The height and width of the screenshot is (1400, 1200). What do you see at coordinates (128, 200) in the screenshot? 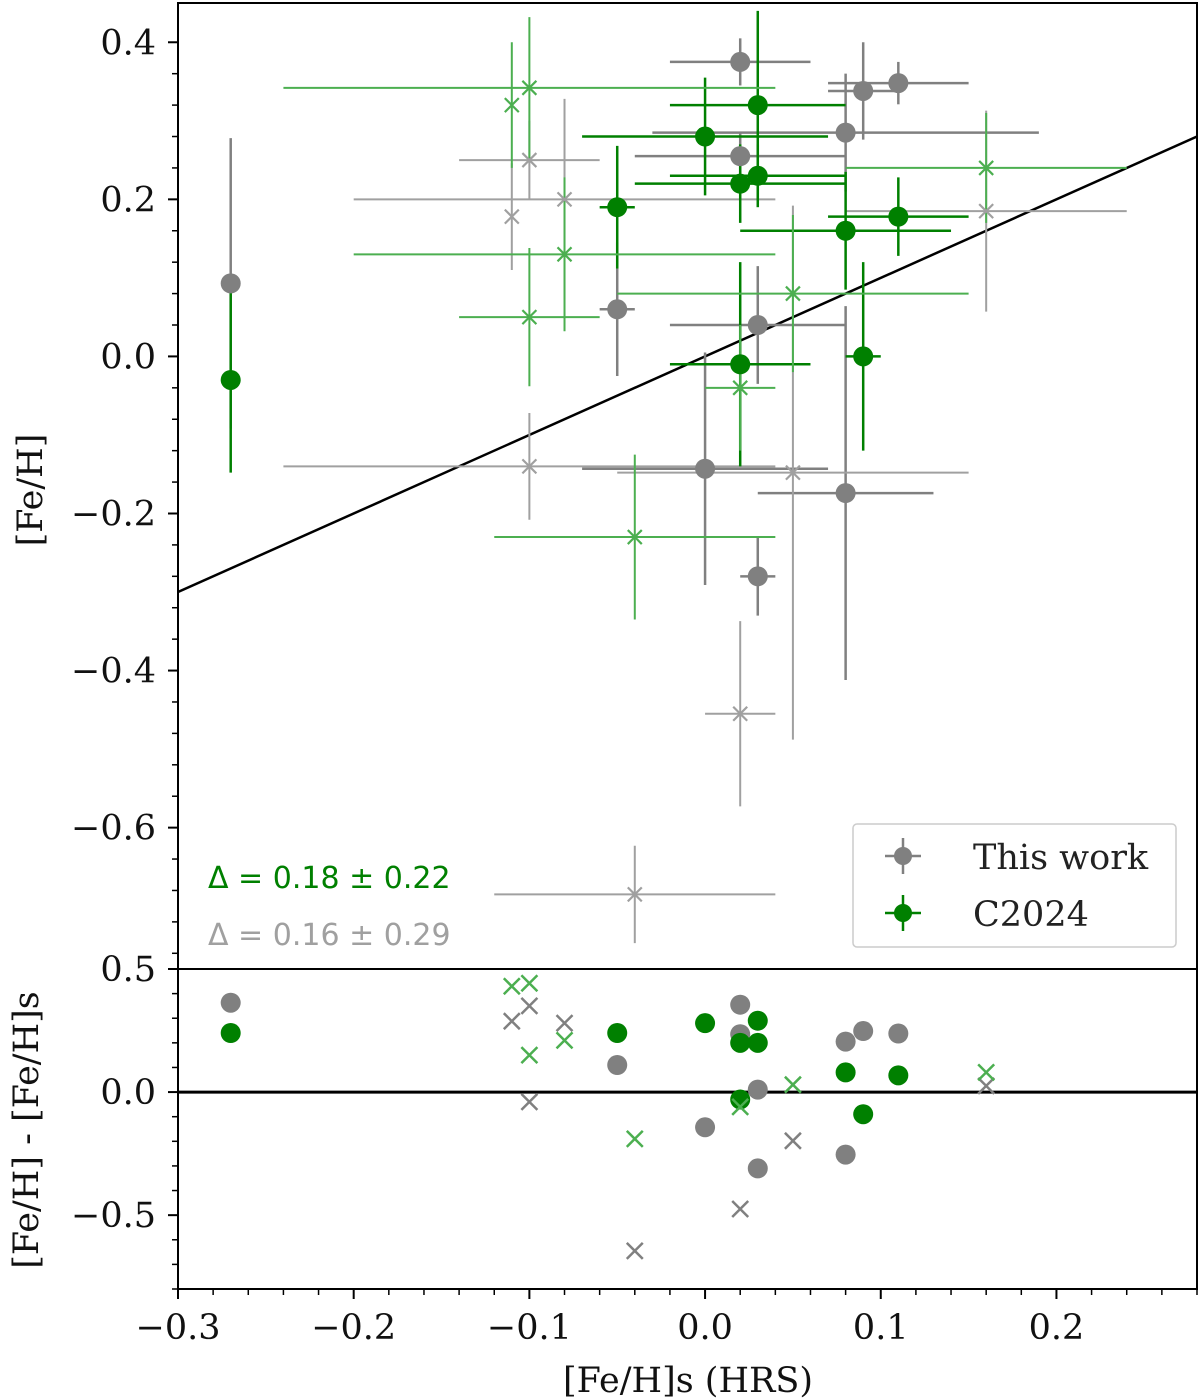
I see `top-ytick-label: 0.2` at bounding box center [128, 200].